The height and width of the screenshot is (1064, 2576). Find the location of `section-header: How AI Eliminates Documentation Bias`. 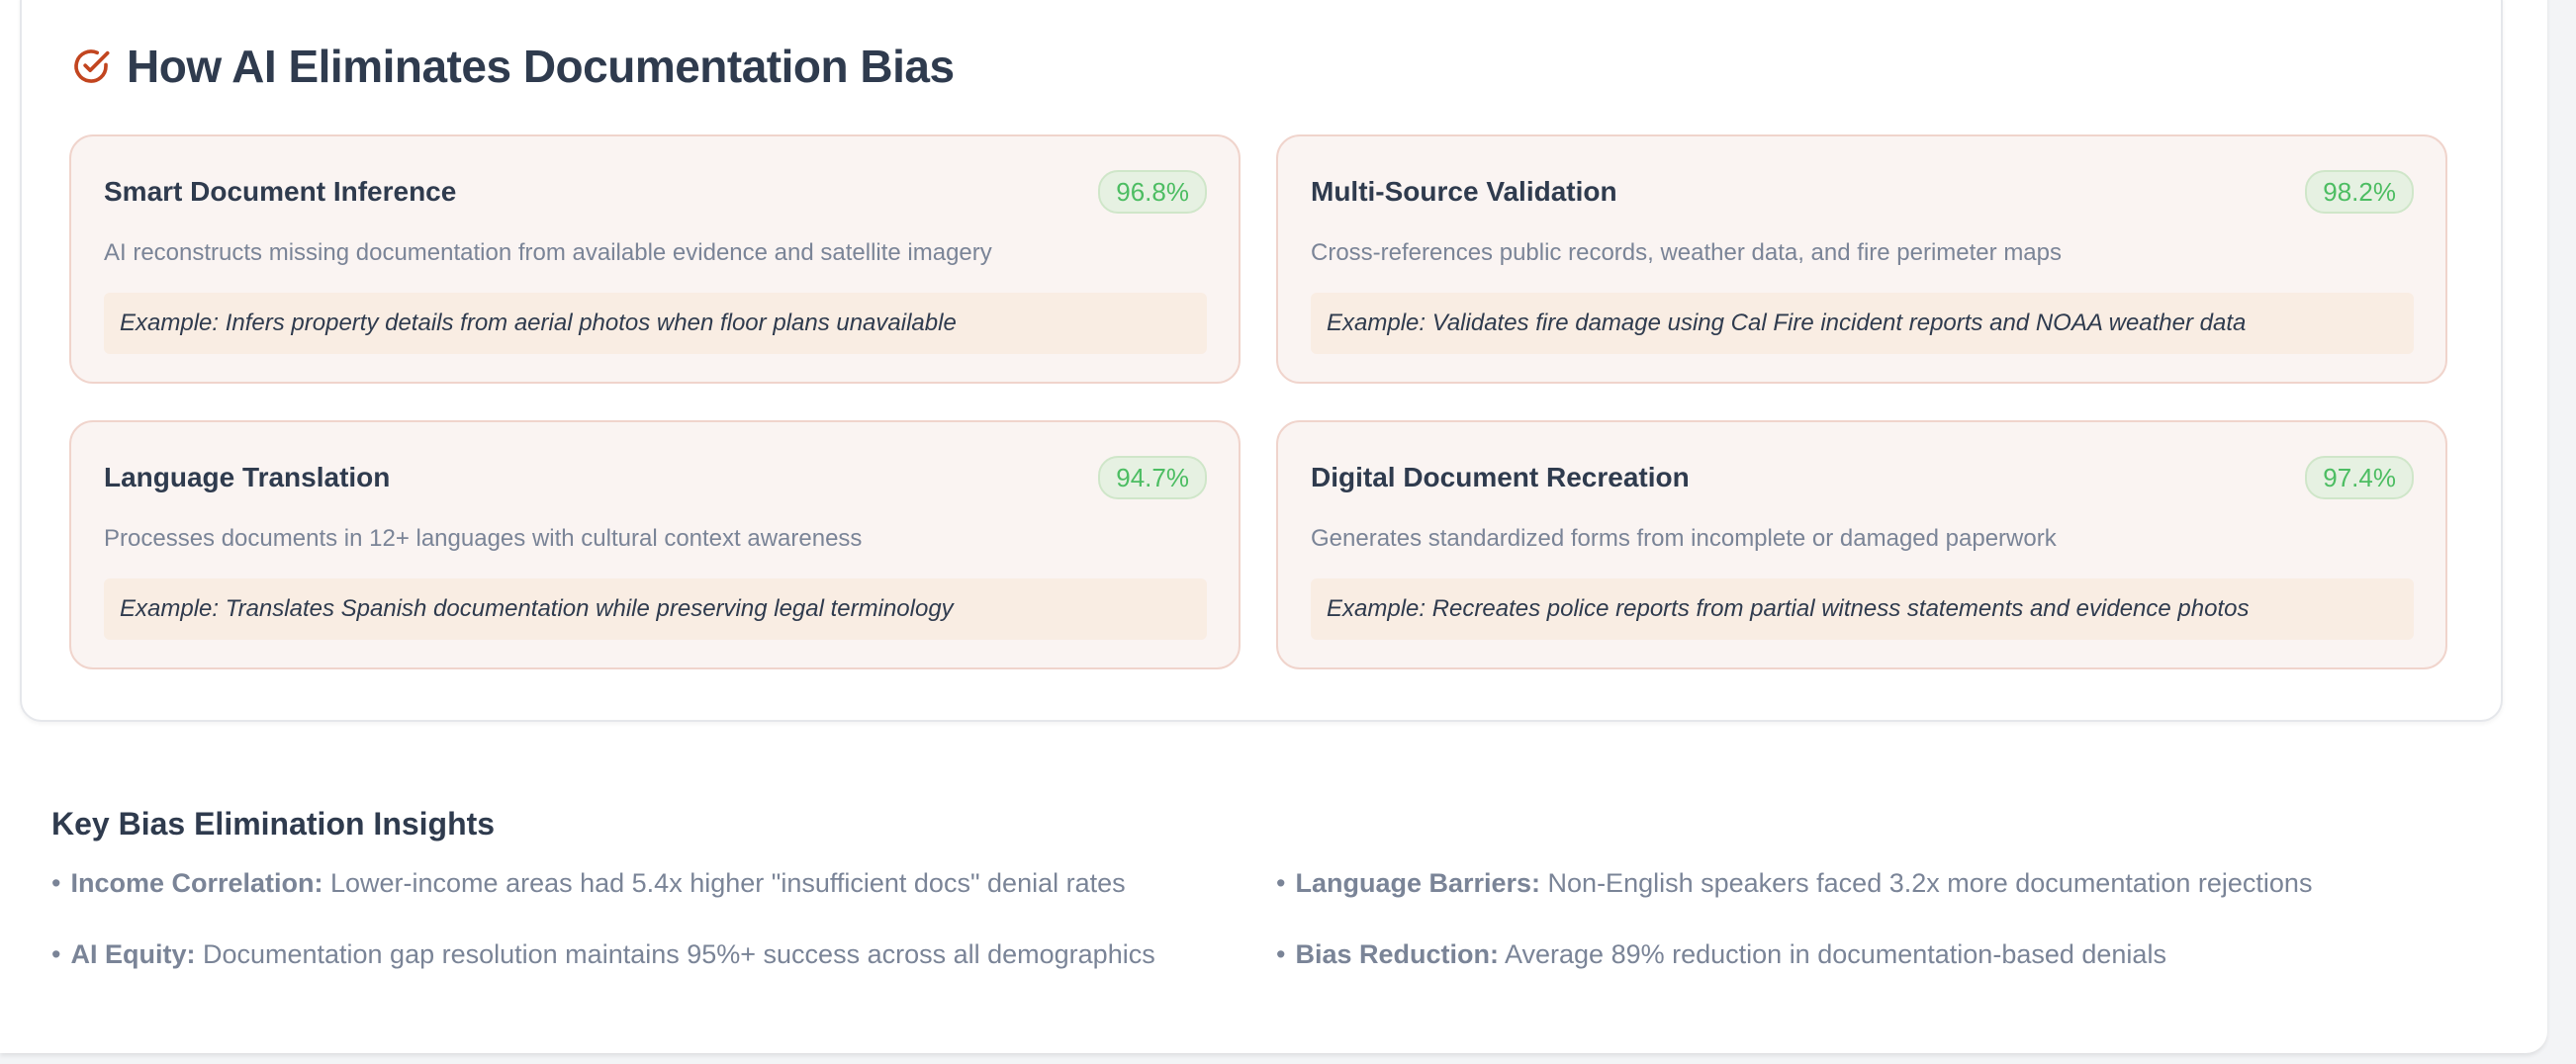

section-header: How AI Eliminates Documentation Bias is located at coordinates (513, 66).